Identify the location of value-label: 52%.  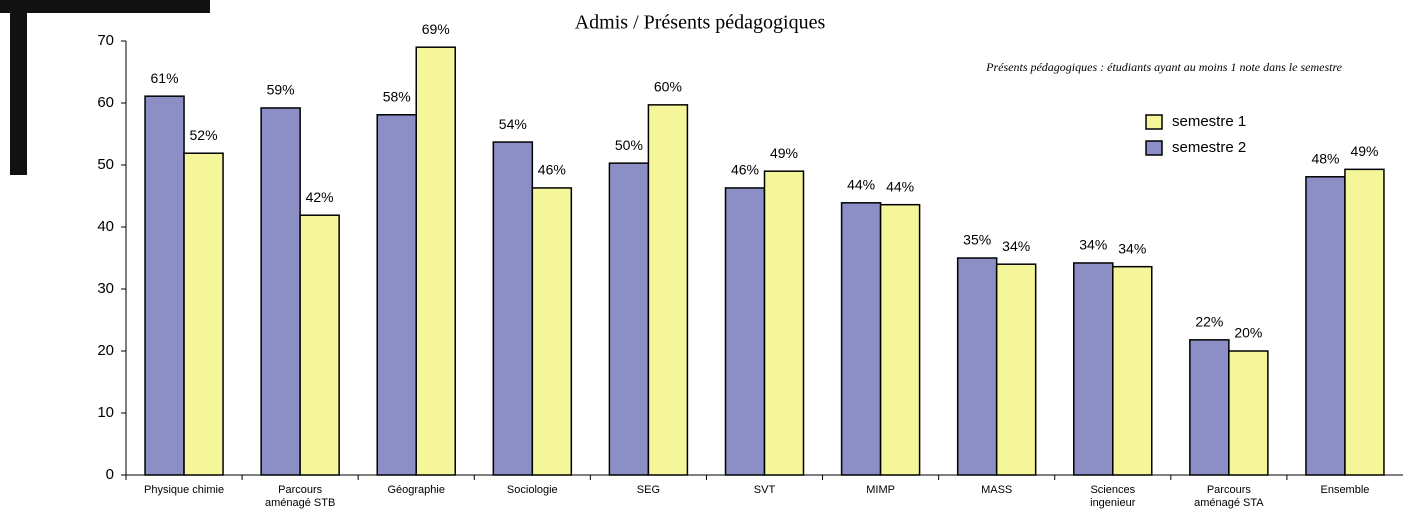
(204, 135).